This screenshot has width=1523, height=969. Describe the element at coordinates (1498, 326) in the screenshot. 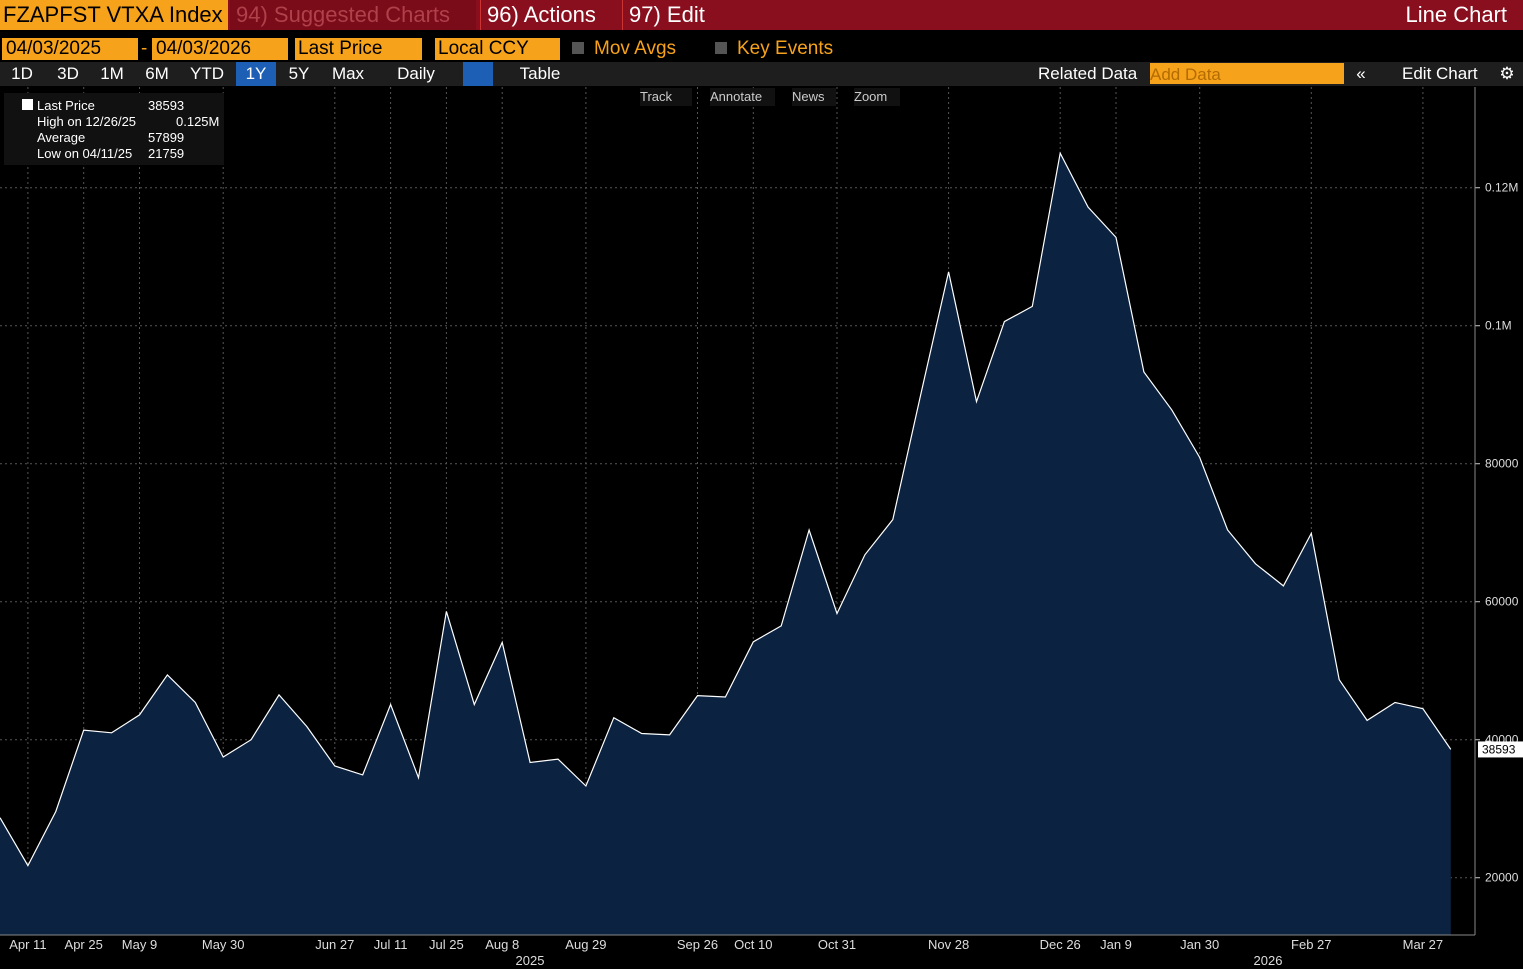

I see `y-tick-label: 0.1M` at that location.